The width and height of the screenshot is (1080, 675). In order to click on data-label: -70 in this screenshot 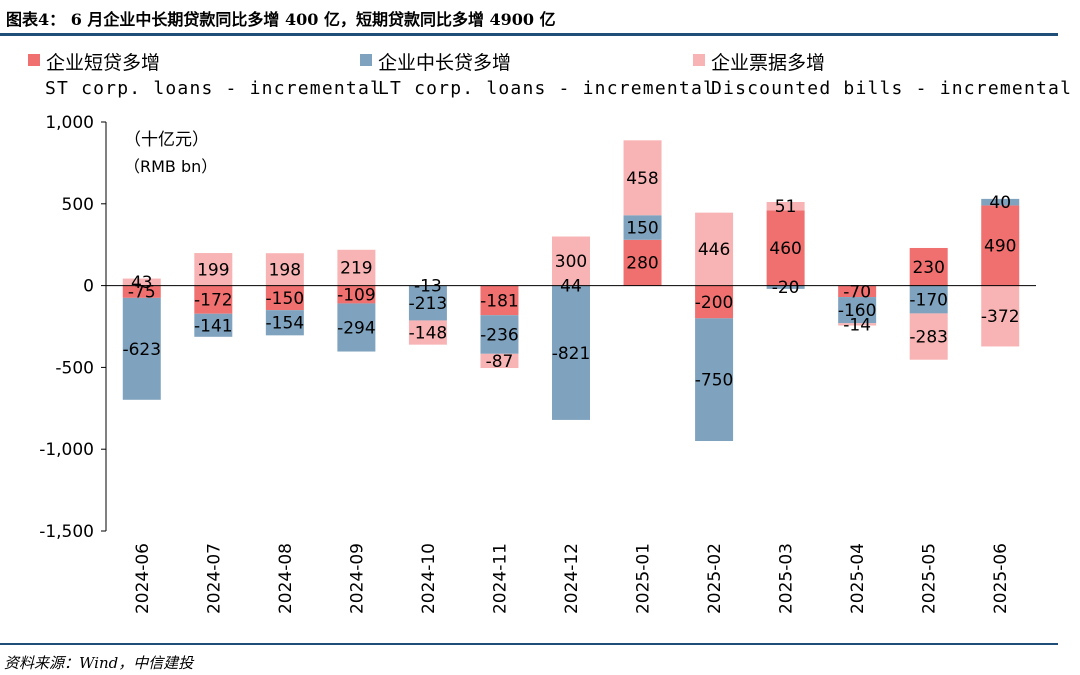, I will do `click(857, 292)`.